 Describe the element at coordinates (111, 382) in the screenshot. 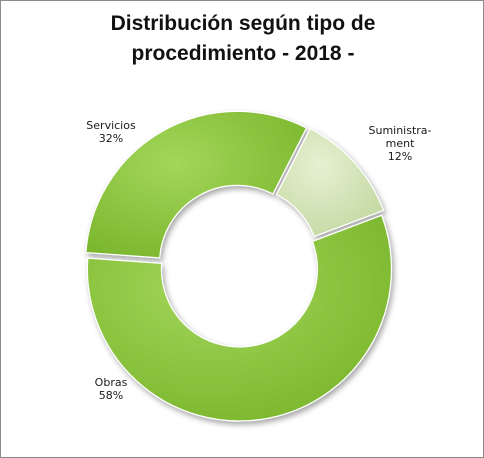

I see `slice-label-obras: Obras` at that location.